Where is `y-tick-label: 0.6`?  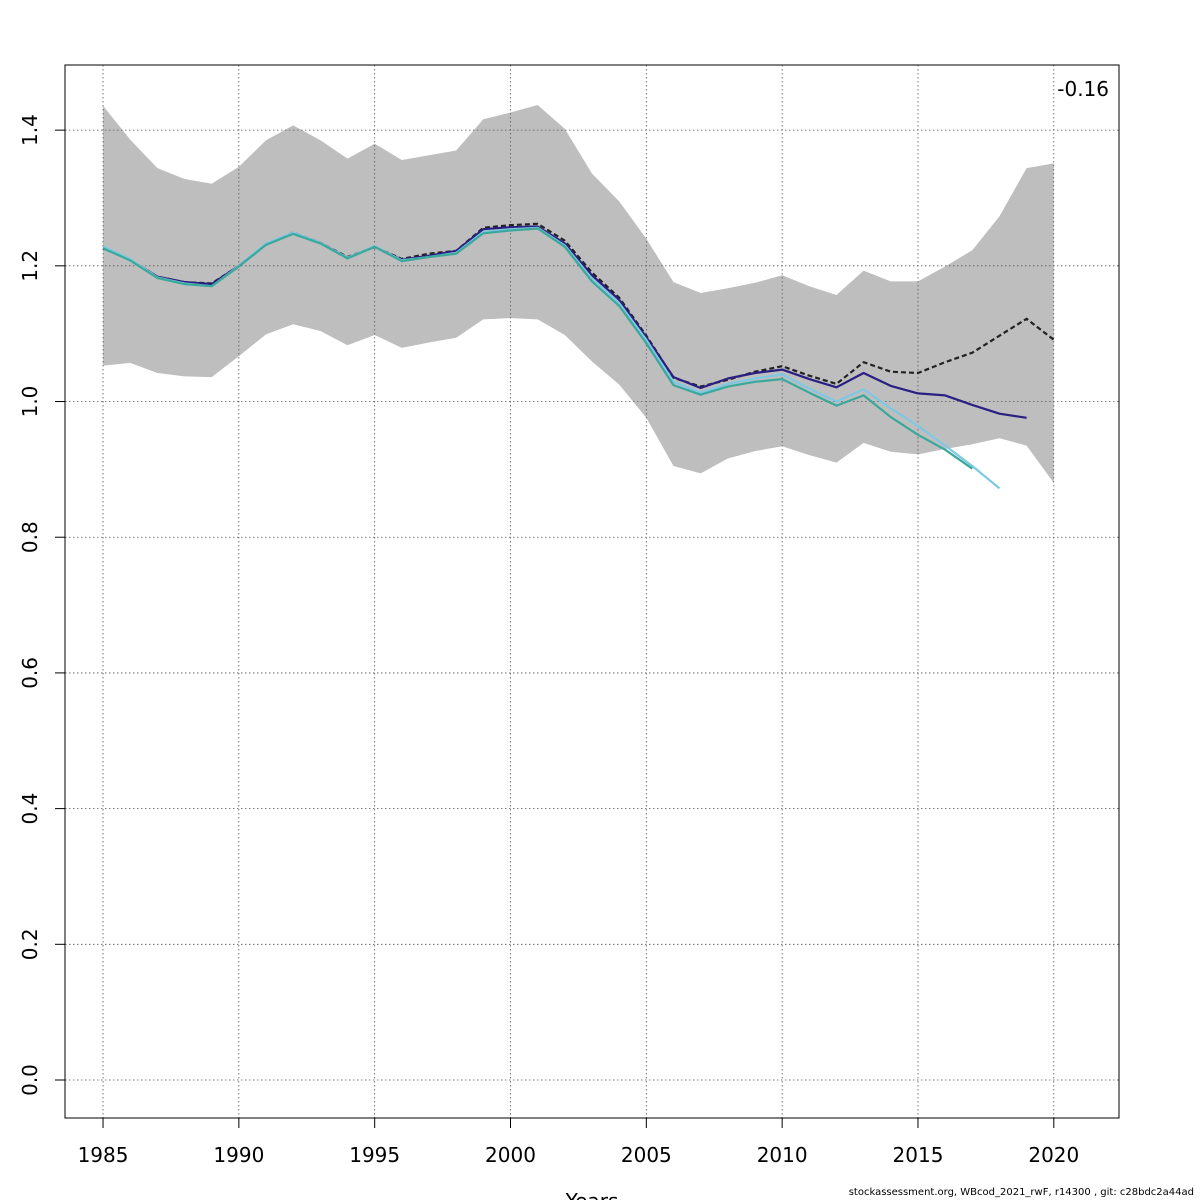
y-tick-label: 0.6 is located at coordinates (30, 673).